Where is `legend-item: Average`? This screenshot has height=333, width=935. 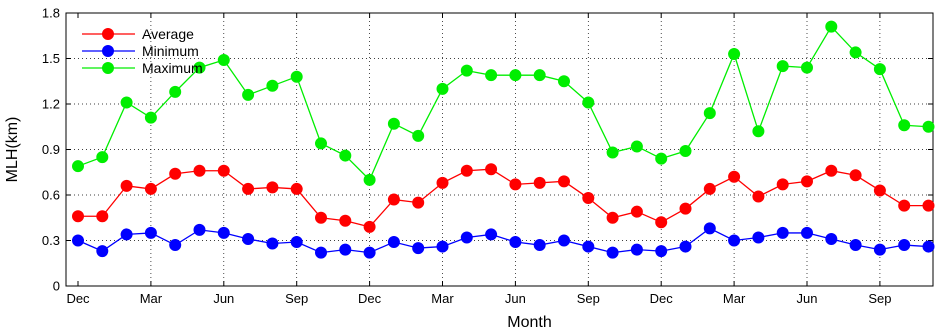
legend-item: Average is located at coordinates (138, 34).